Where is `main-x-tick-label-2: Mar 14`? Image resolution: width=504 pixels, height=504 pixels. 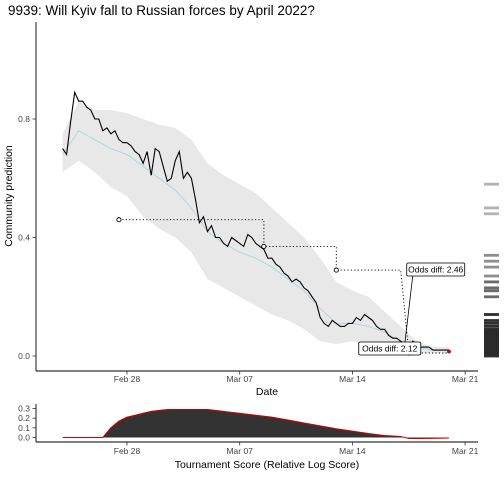 main-x-tick-label-2: Mar 14 is located at coordinates (352, 379).